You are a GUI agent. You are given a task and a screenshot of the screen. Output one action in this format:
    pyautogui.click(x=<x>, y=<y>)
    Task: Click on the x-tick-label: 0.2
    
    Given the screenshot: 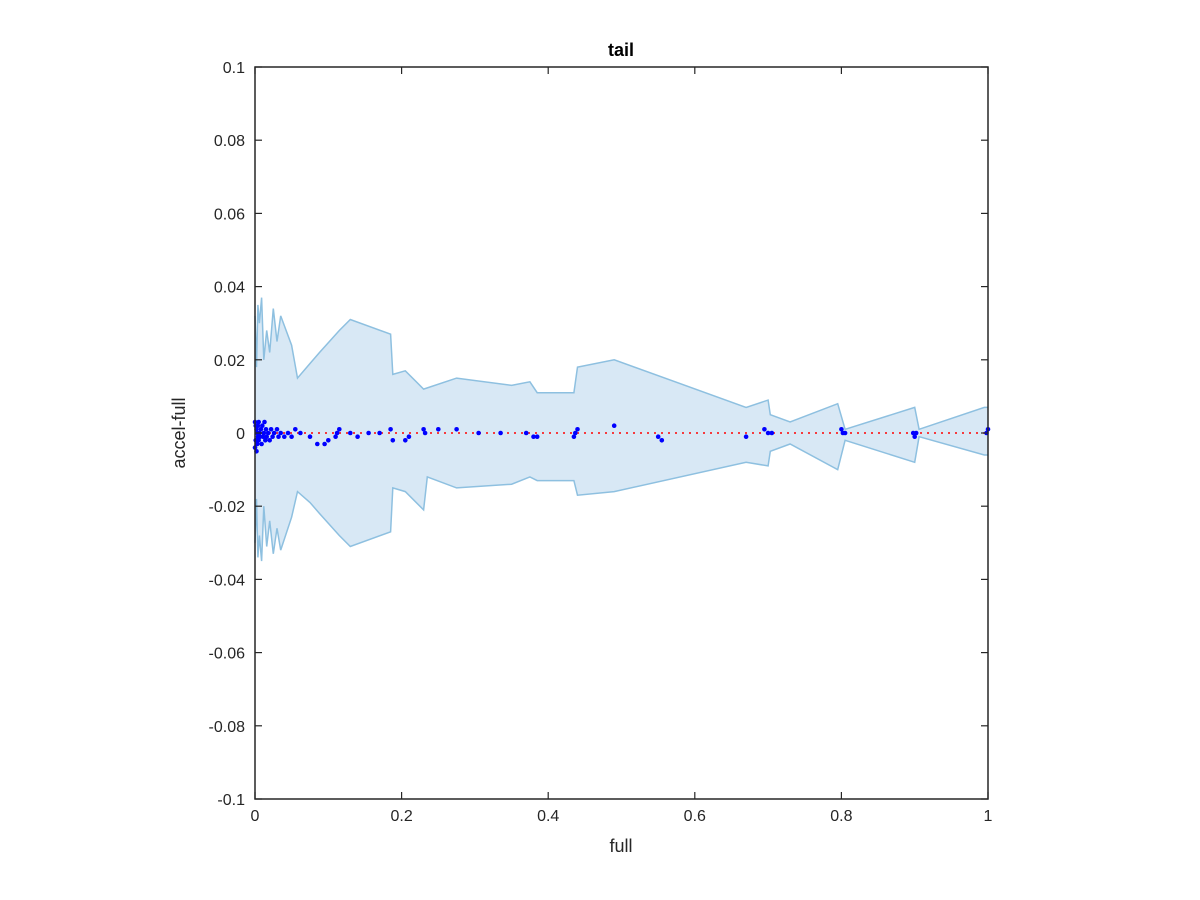 What is the action you would take?
    pyautogui.click(x=401, y=816)
    